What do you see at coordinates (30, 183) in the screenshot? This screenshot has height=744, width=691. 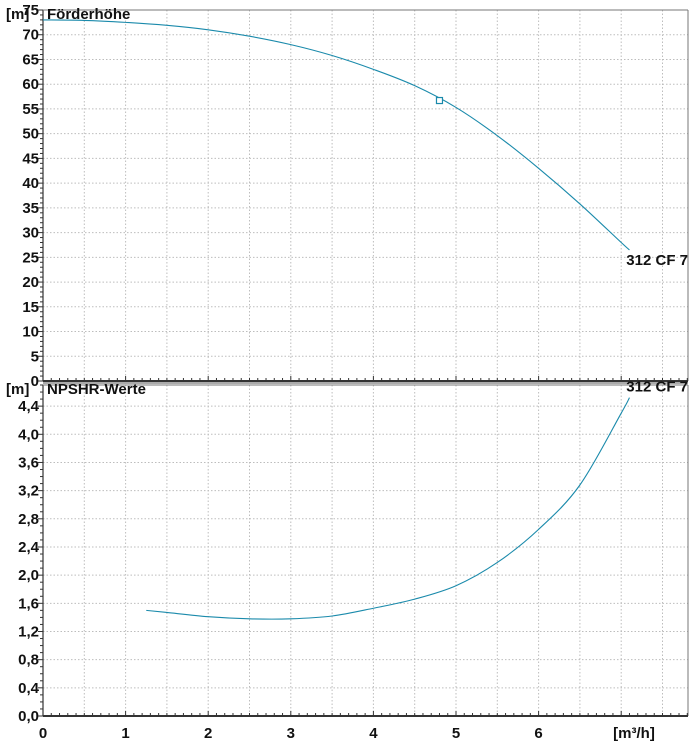 I see `y-tick-label: 40` at bounding box center [30, 183].